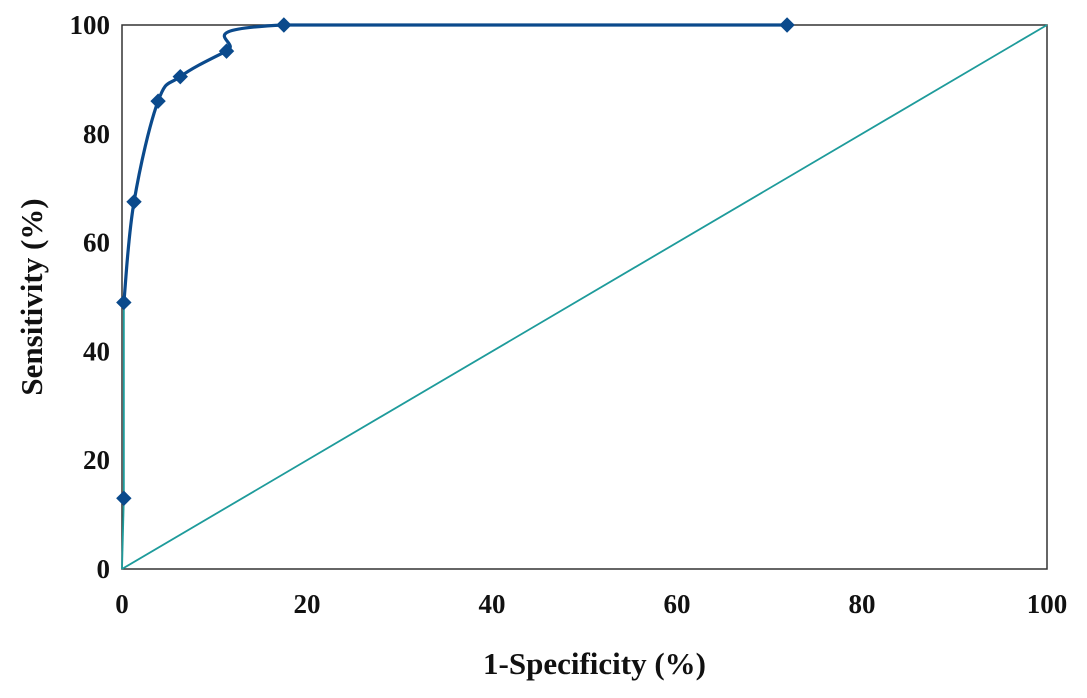 This screenshot has height=698, width=1087. What do you see at coordinates (96, 134) in the screenshot?
I see `y-tick-label: 80` at bounding box center [96, 134].